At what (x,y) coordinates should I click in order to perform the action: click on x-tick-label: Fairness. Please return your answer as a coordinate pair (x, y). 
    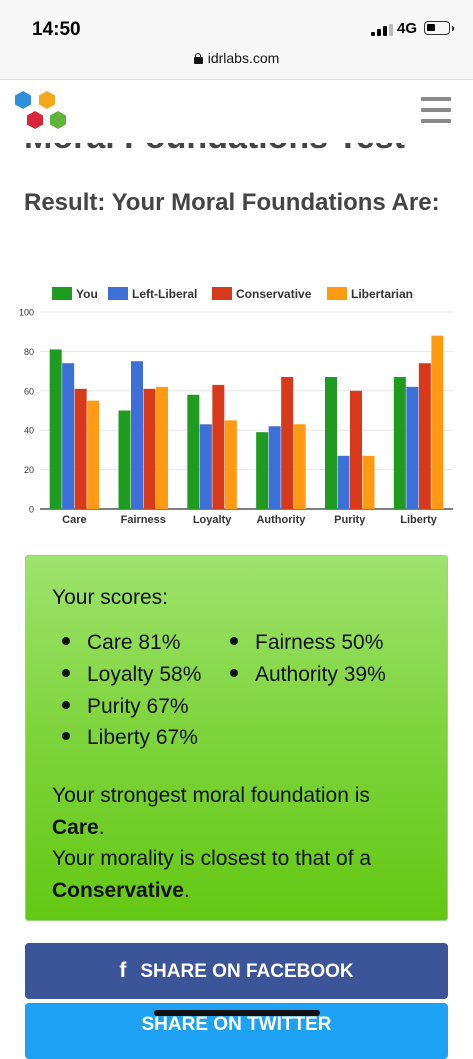
    Looking at the image, I should click on (143, 520).